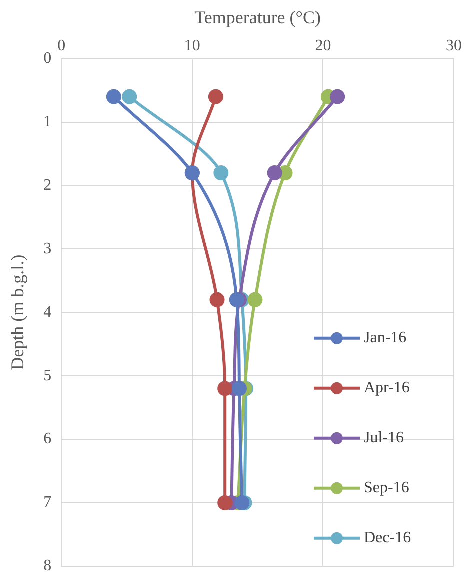  Describe the element at coordinates (323, 45) in the screenshot. I see `x-tick-label: 20` at that location.